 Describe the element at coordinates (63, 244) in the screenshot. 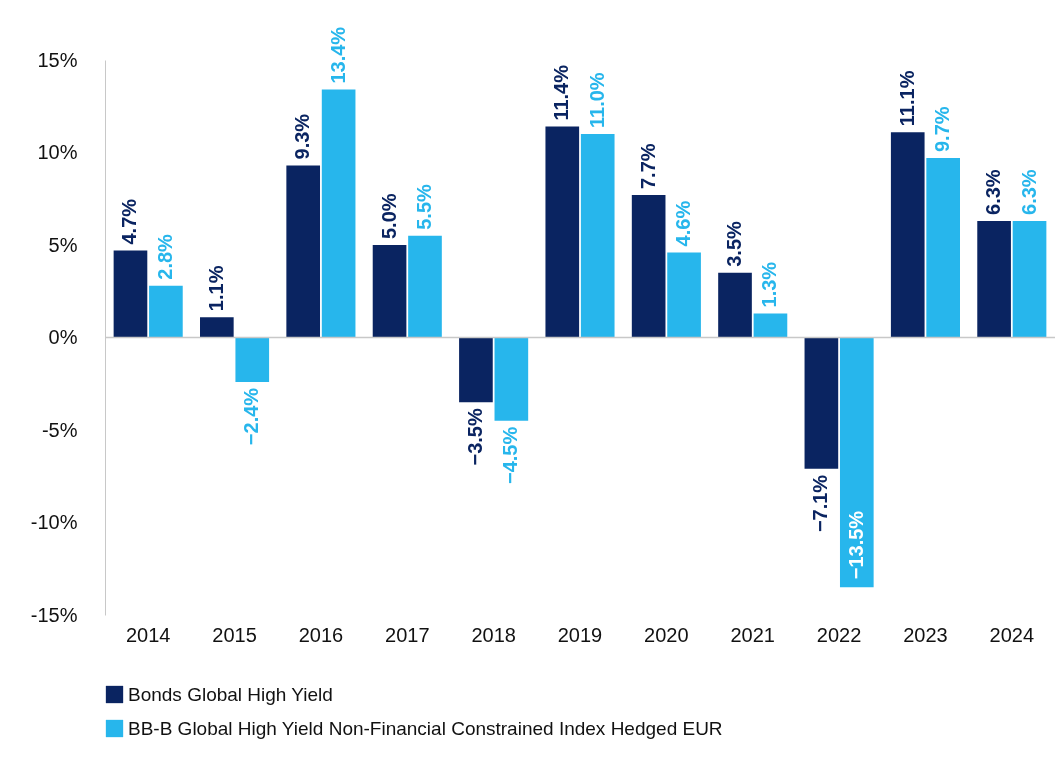

I see `y-tick-label: 5%` at that location.